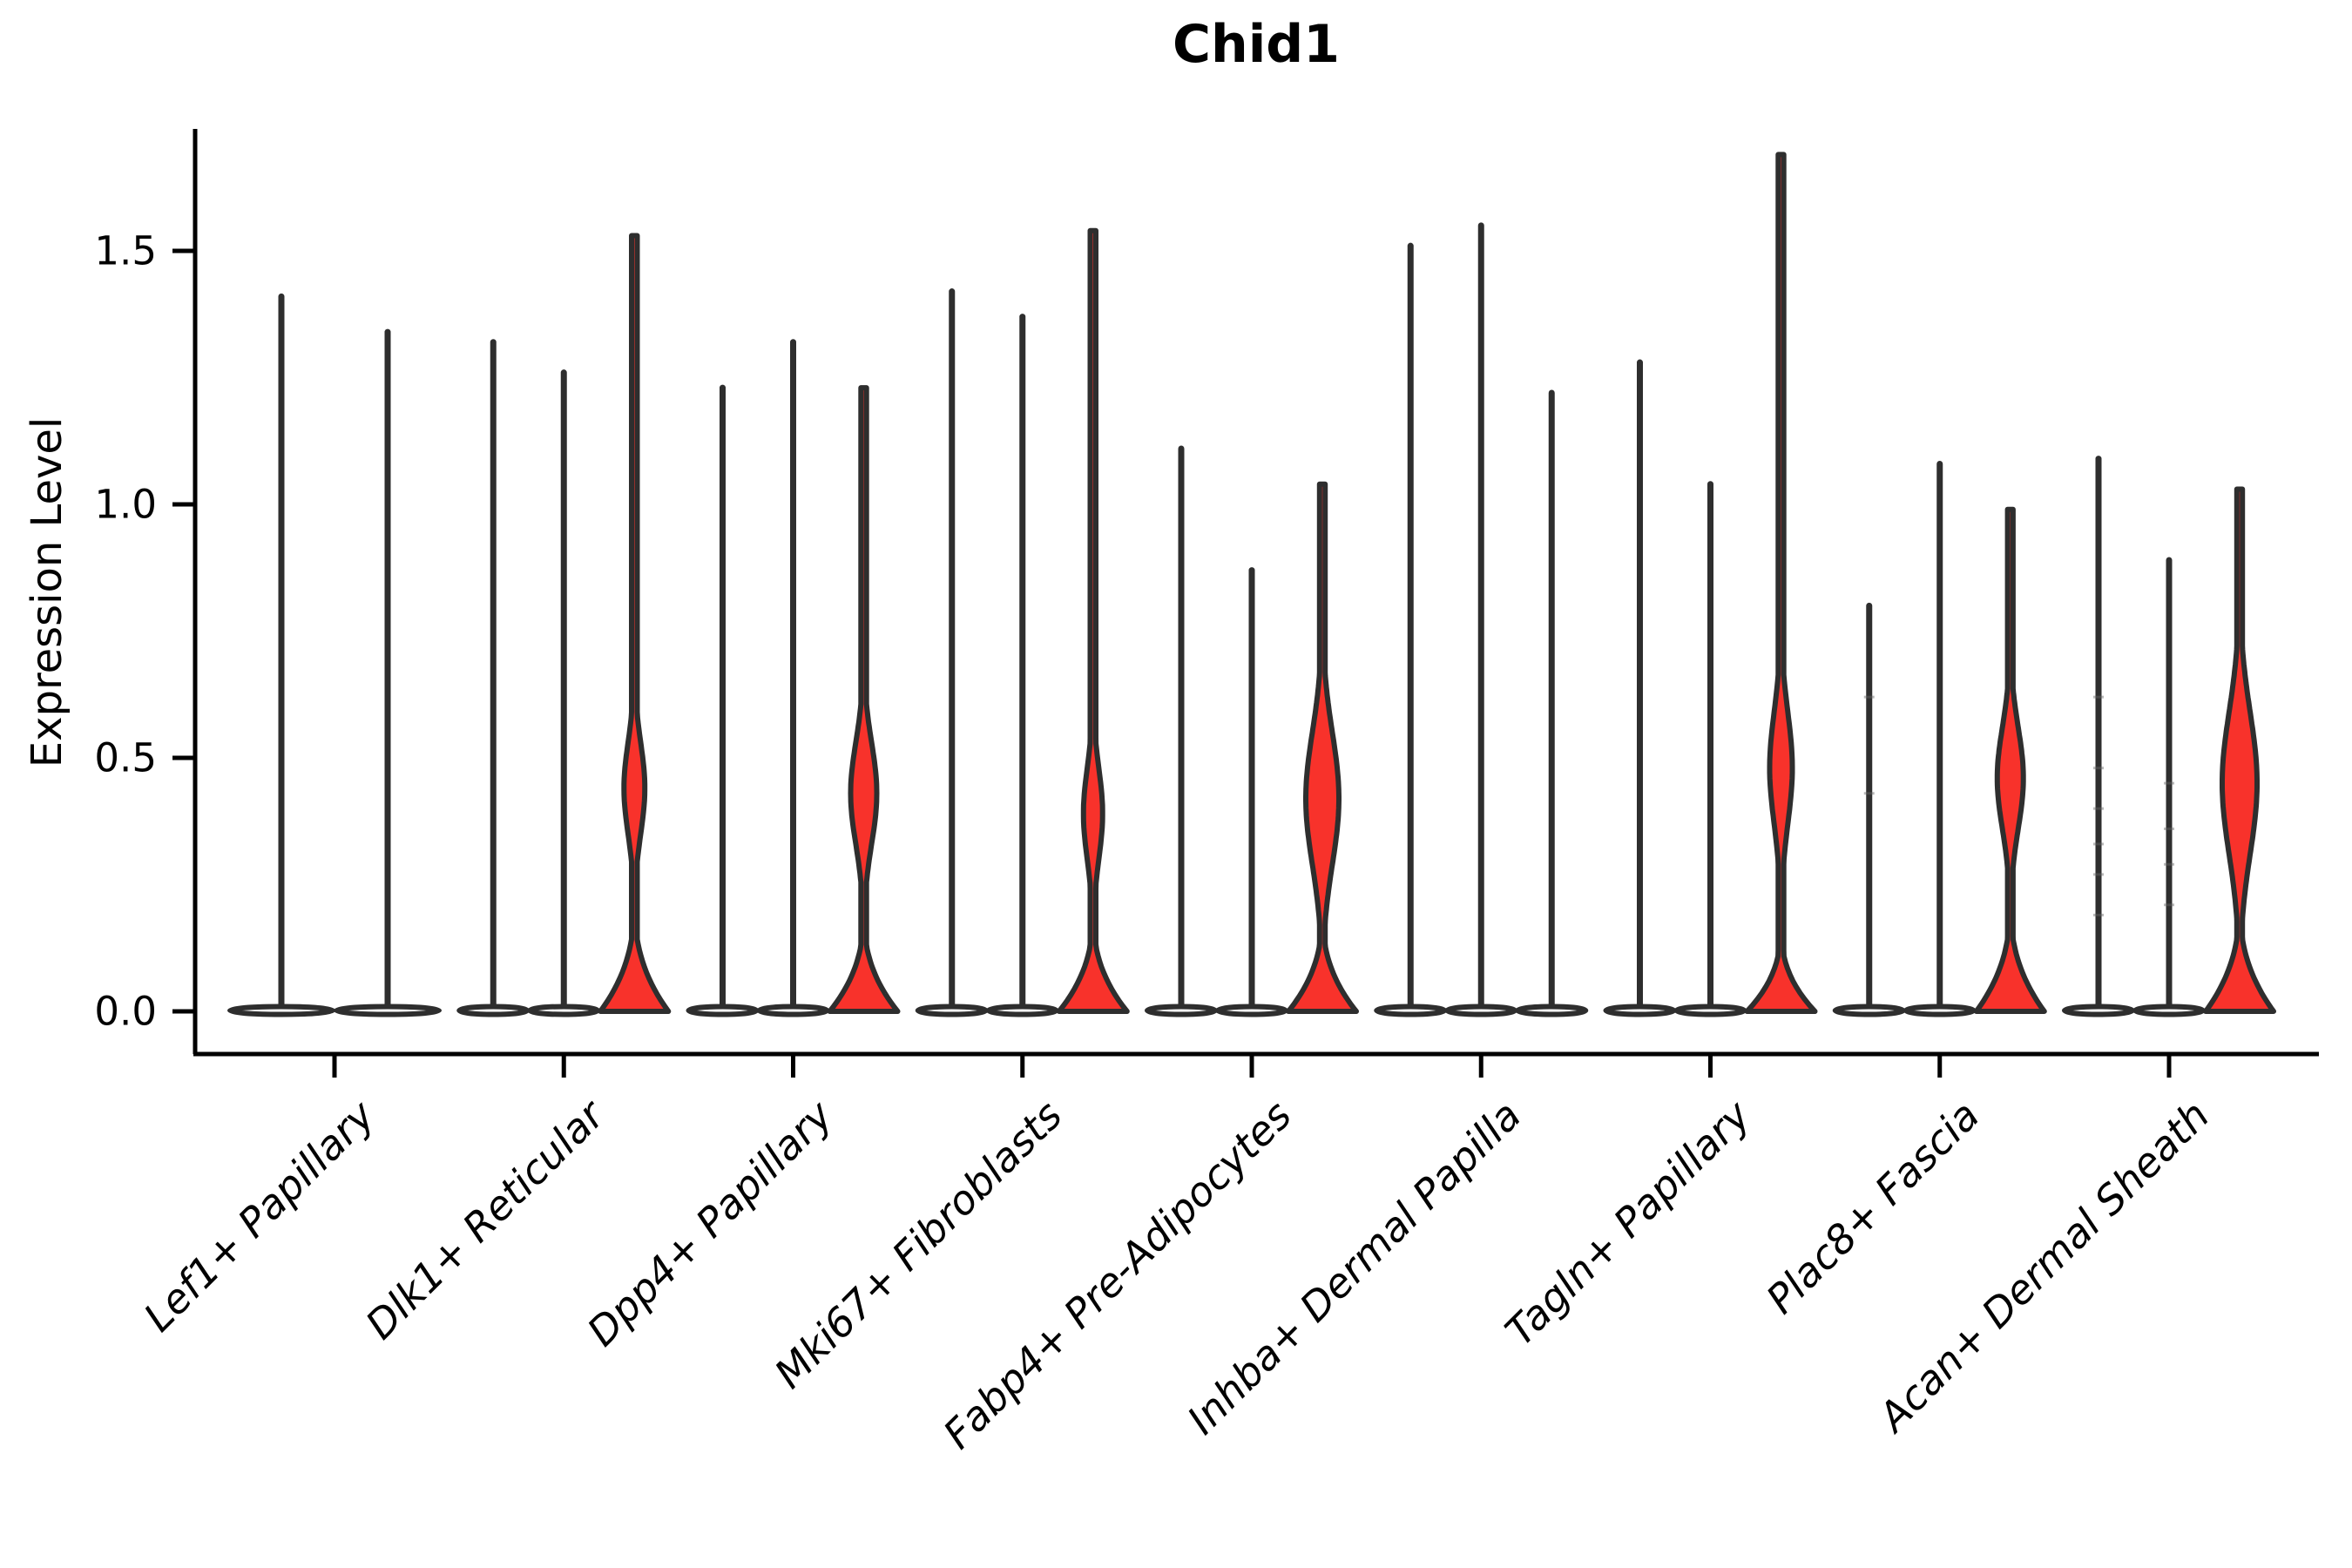 The width and height of the screenshot is (2352, 1568). Describe the element at coordinates (47, 592) in the screenshot. I see `y-axis-label: Expression Level` at that location.